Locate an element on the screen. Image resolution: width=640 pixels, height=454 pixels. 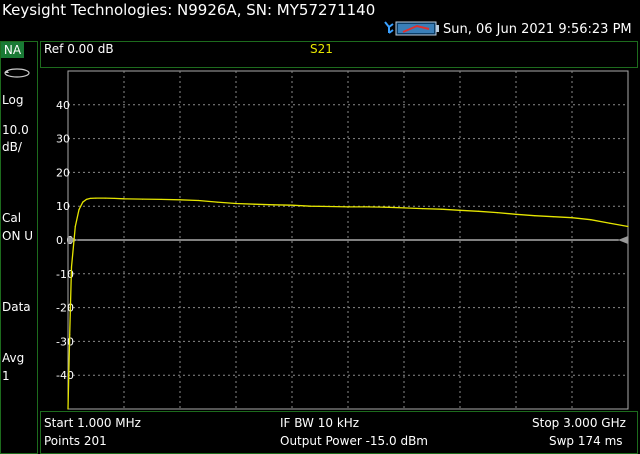
points-count: Points 201 is located at coordinates (75, 441).